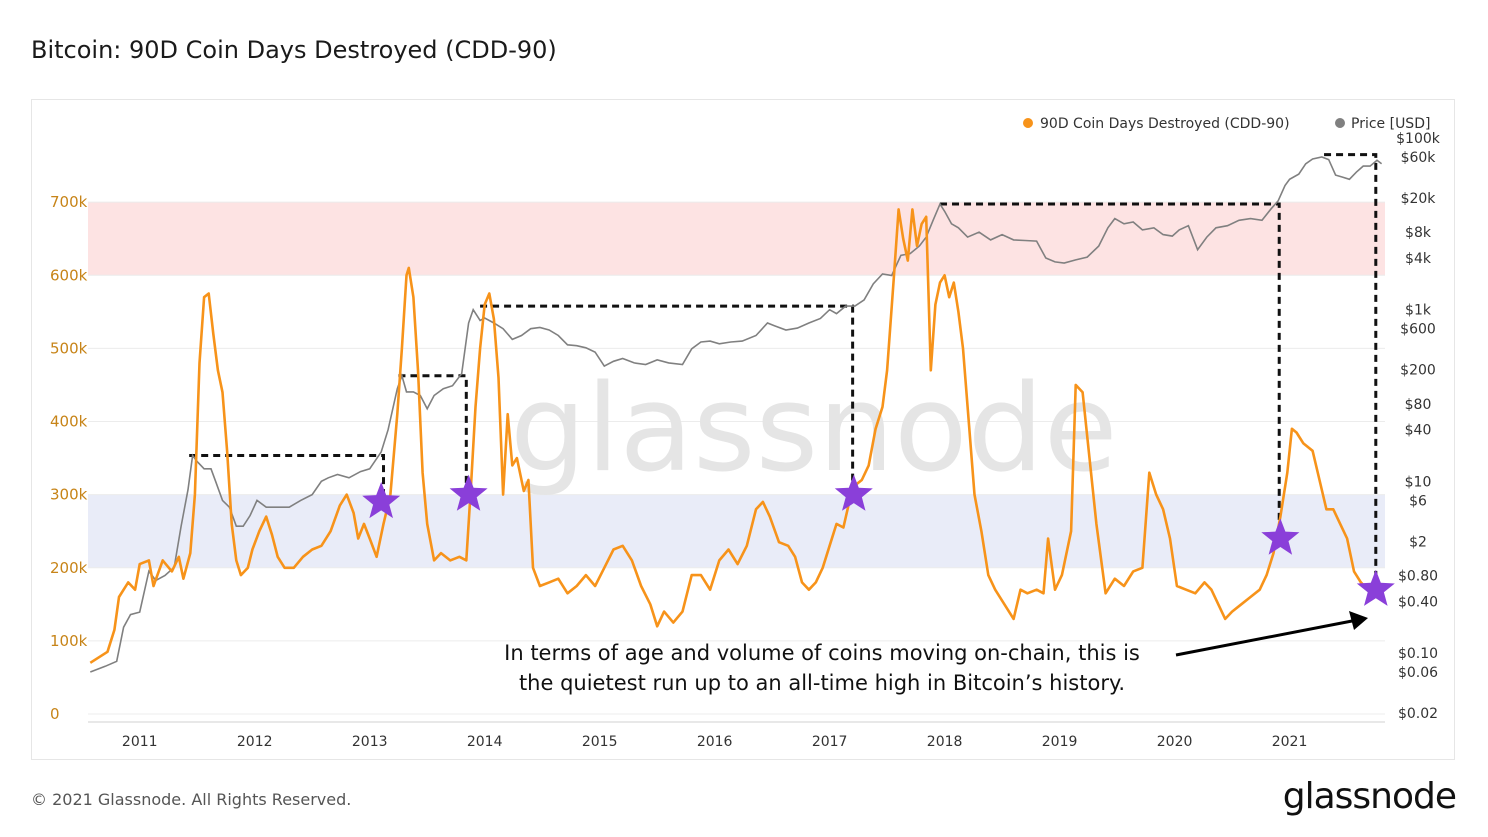 The image size is (1488, 837). Describe the element at coordinates (69, 422) in the screenshot. I see `y-left-tick-4: 400k` at that location.